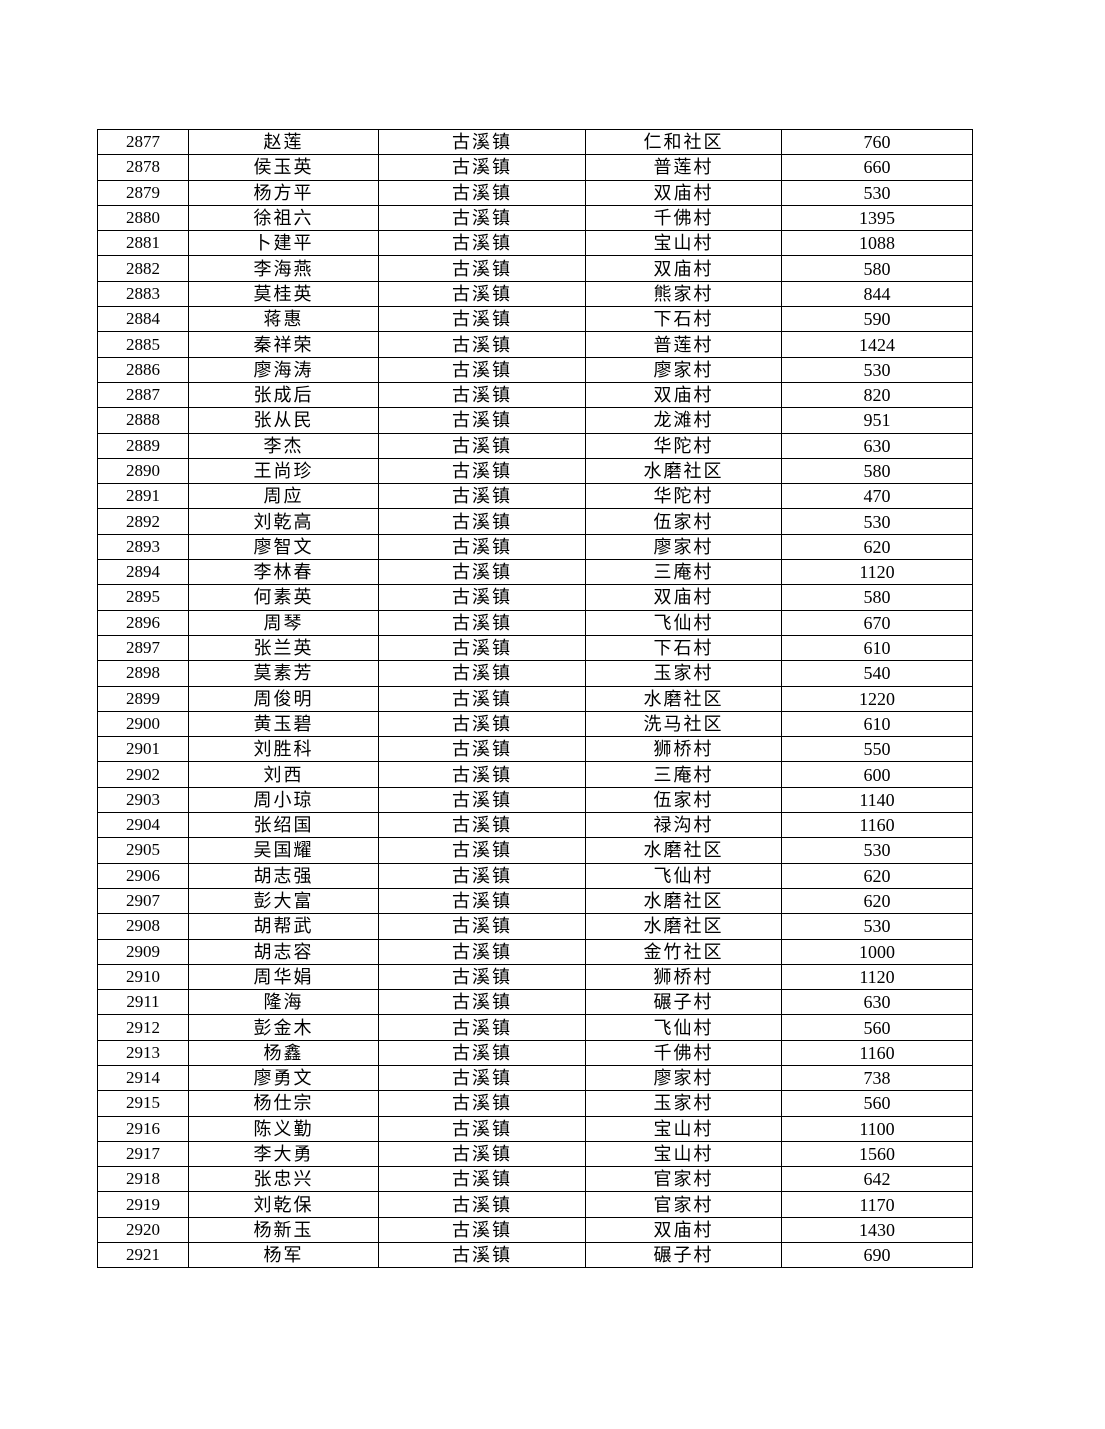 This screenshot has width=1105, height=1429. I want to click on row-number-cell: 2889, so click(143, 445).